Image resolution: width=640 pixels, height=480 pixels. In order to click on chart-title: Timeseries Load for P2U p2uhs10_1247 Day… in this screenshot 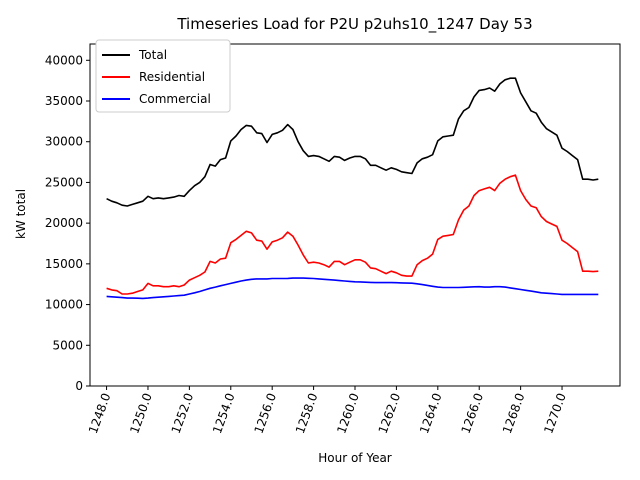, I will do `click(354, 24)`.